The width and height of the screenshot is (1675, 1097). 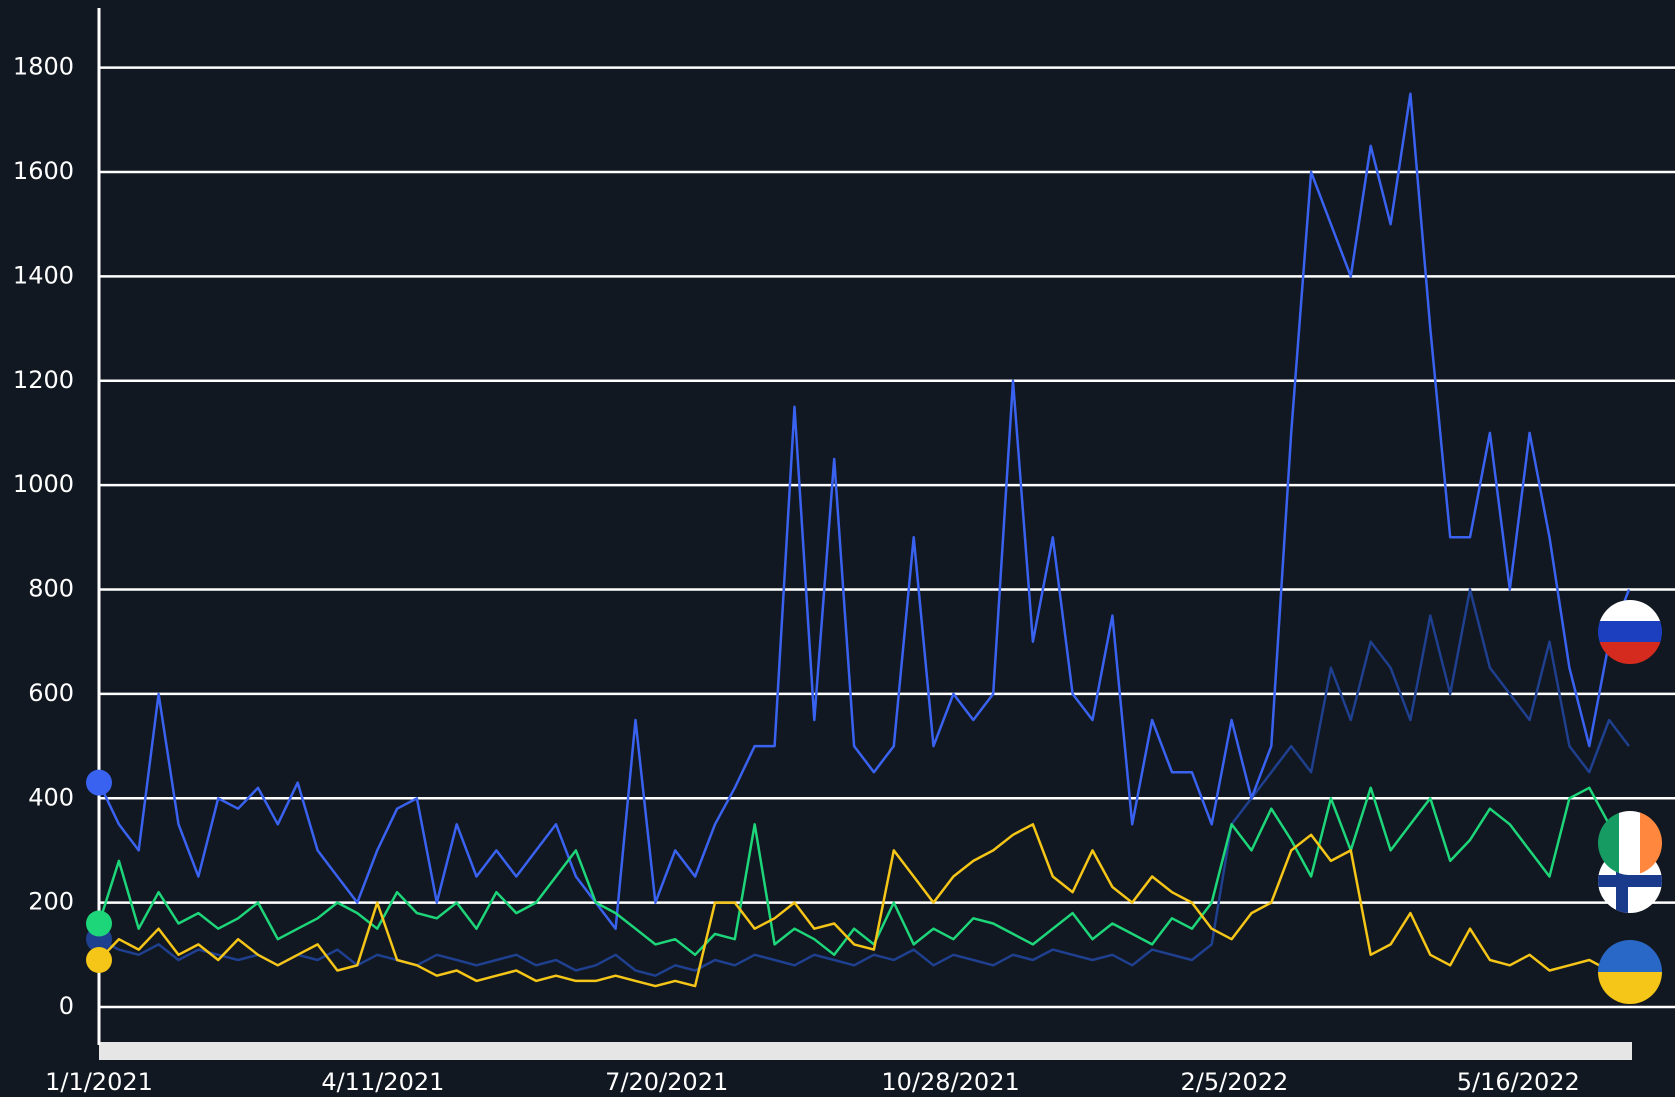 What do you see at coordinates (1630, 632) in the screenshot?
I see `flag-russia` at bounding box center [1630, 632].